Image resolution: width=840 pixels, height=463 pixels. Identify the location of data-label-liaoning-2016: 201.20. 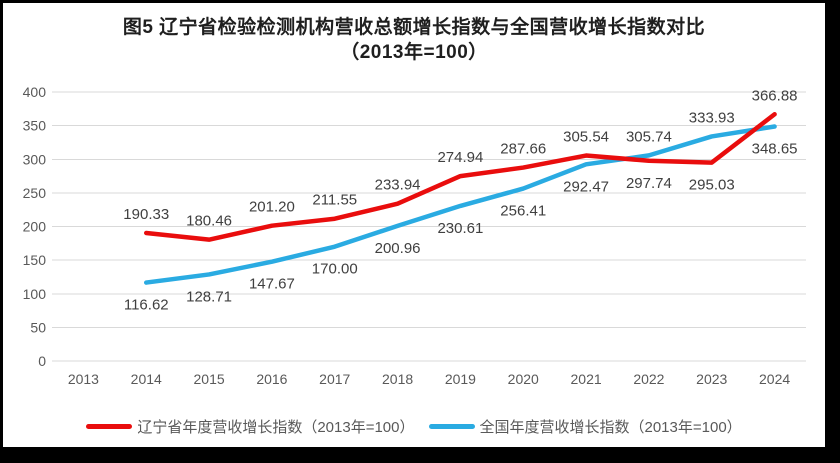
(272, 207).